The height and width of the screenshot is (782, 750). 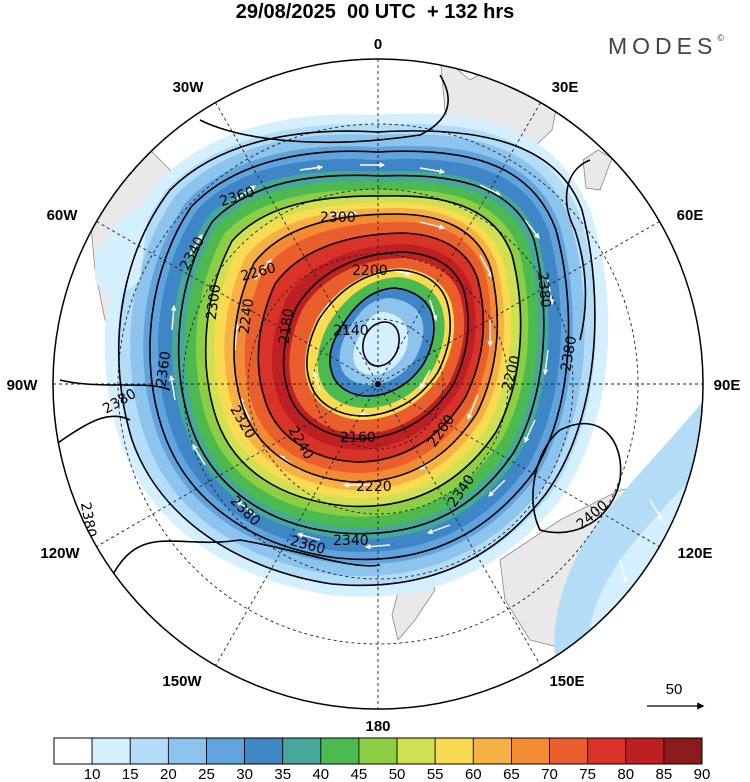 What do you see at coordinates (92, 774) in the screenshot?
I see `colorbar-tick-label: 10` at bounding box center [92, 774].